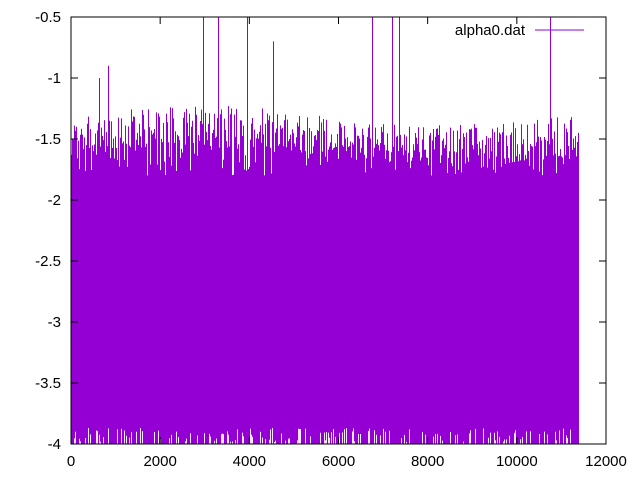  I want to click on y-tick-label: -3.5, so click(48, 383).